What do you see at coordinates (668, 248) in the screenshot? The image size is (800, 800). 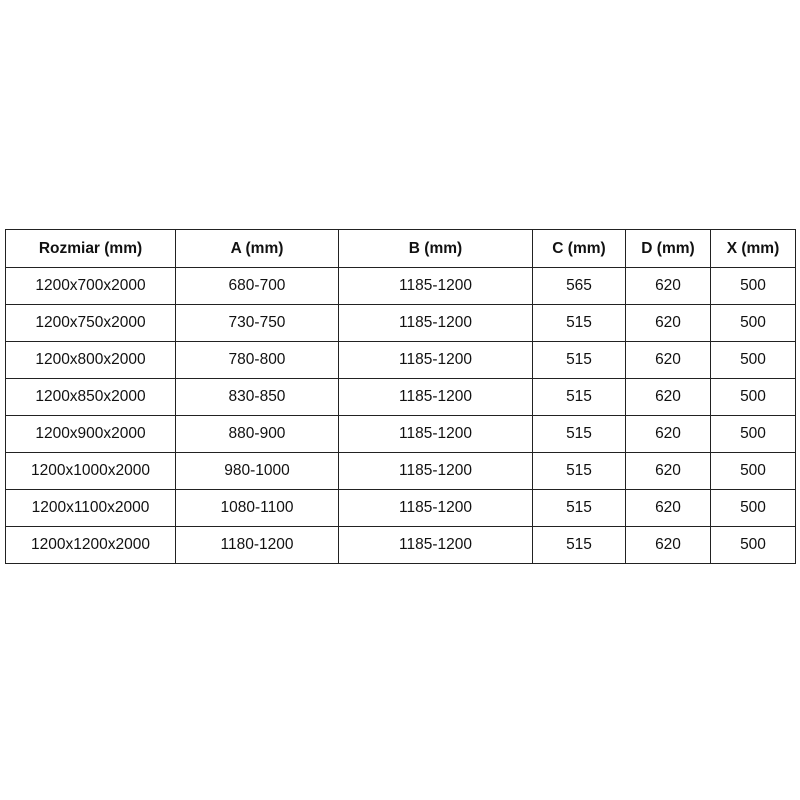 I see `column-header-d: D (mm)` at bounding box center [668, 248].